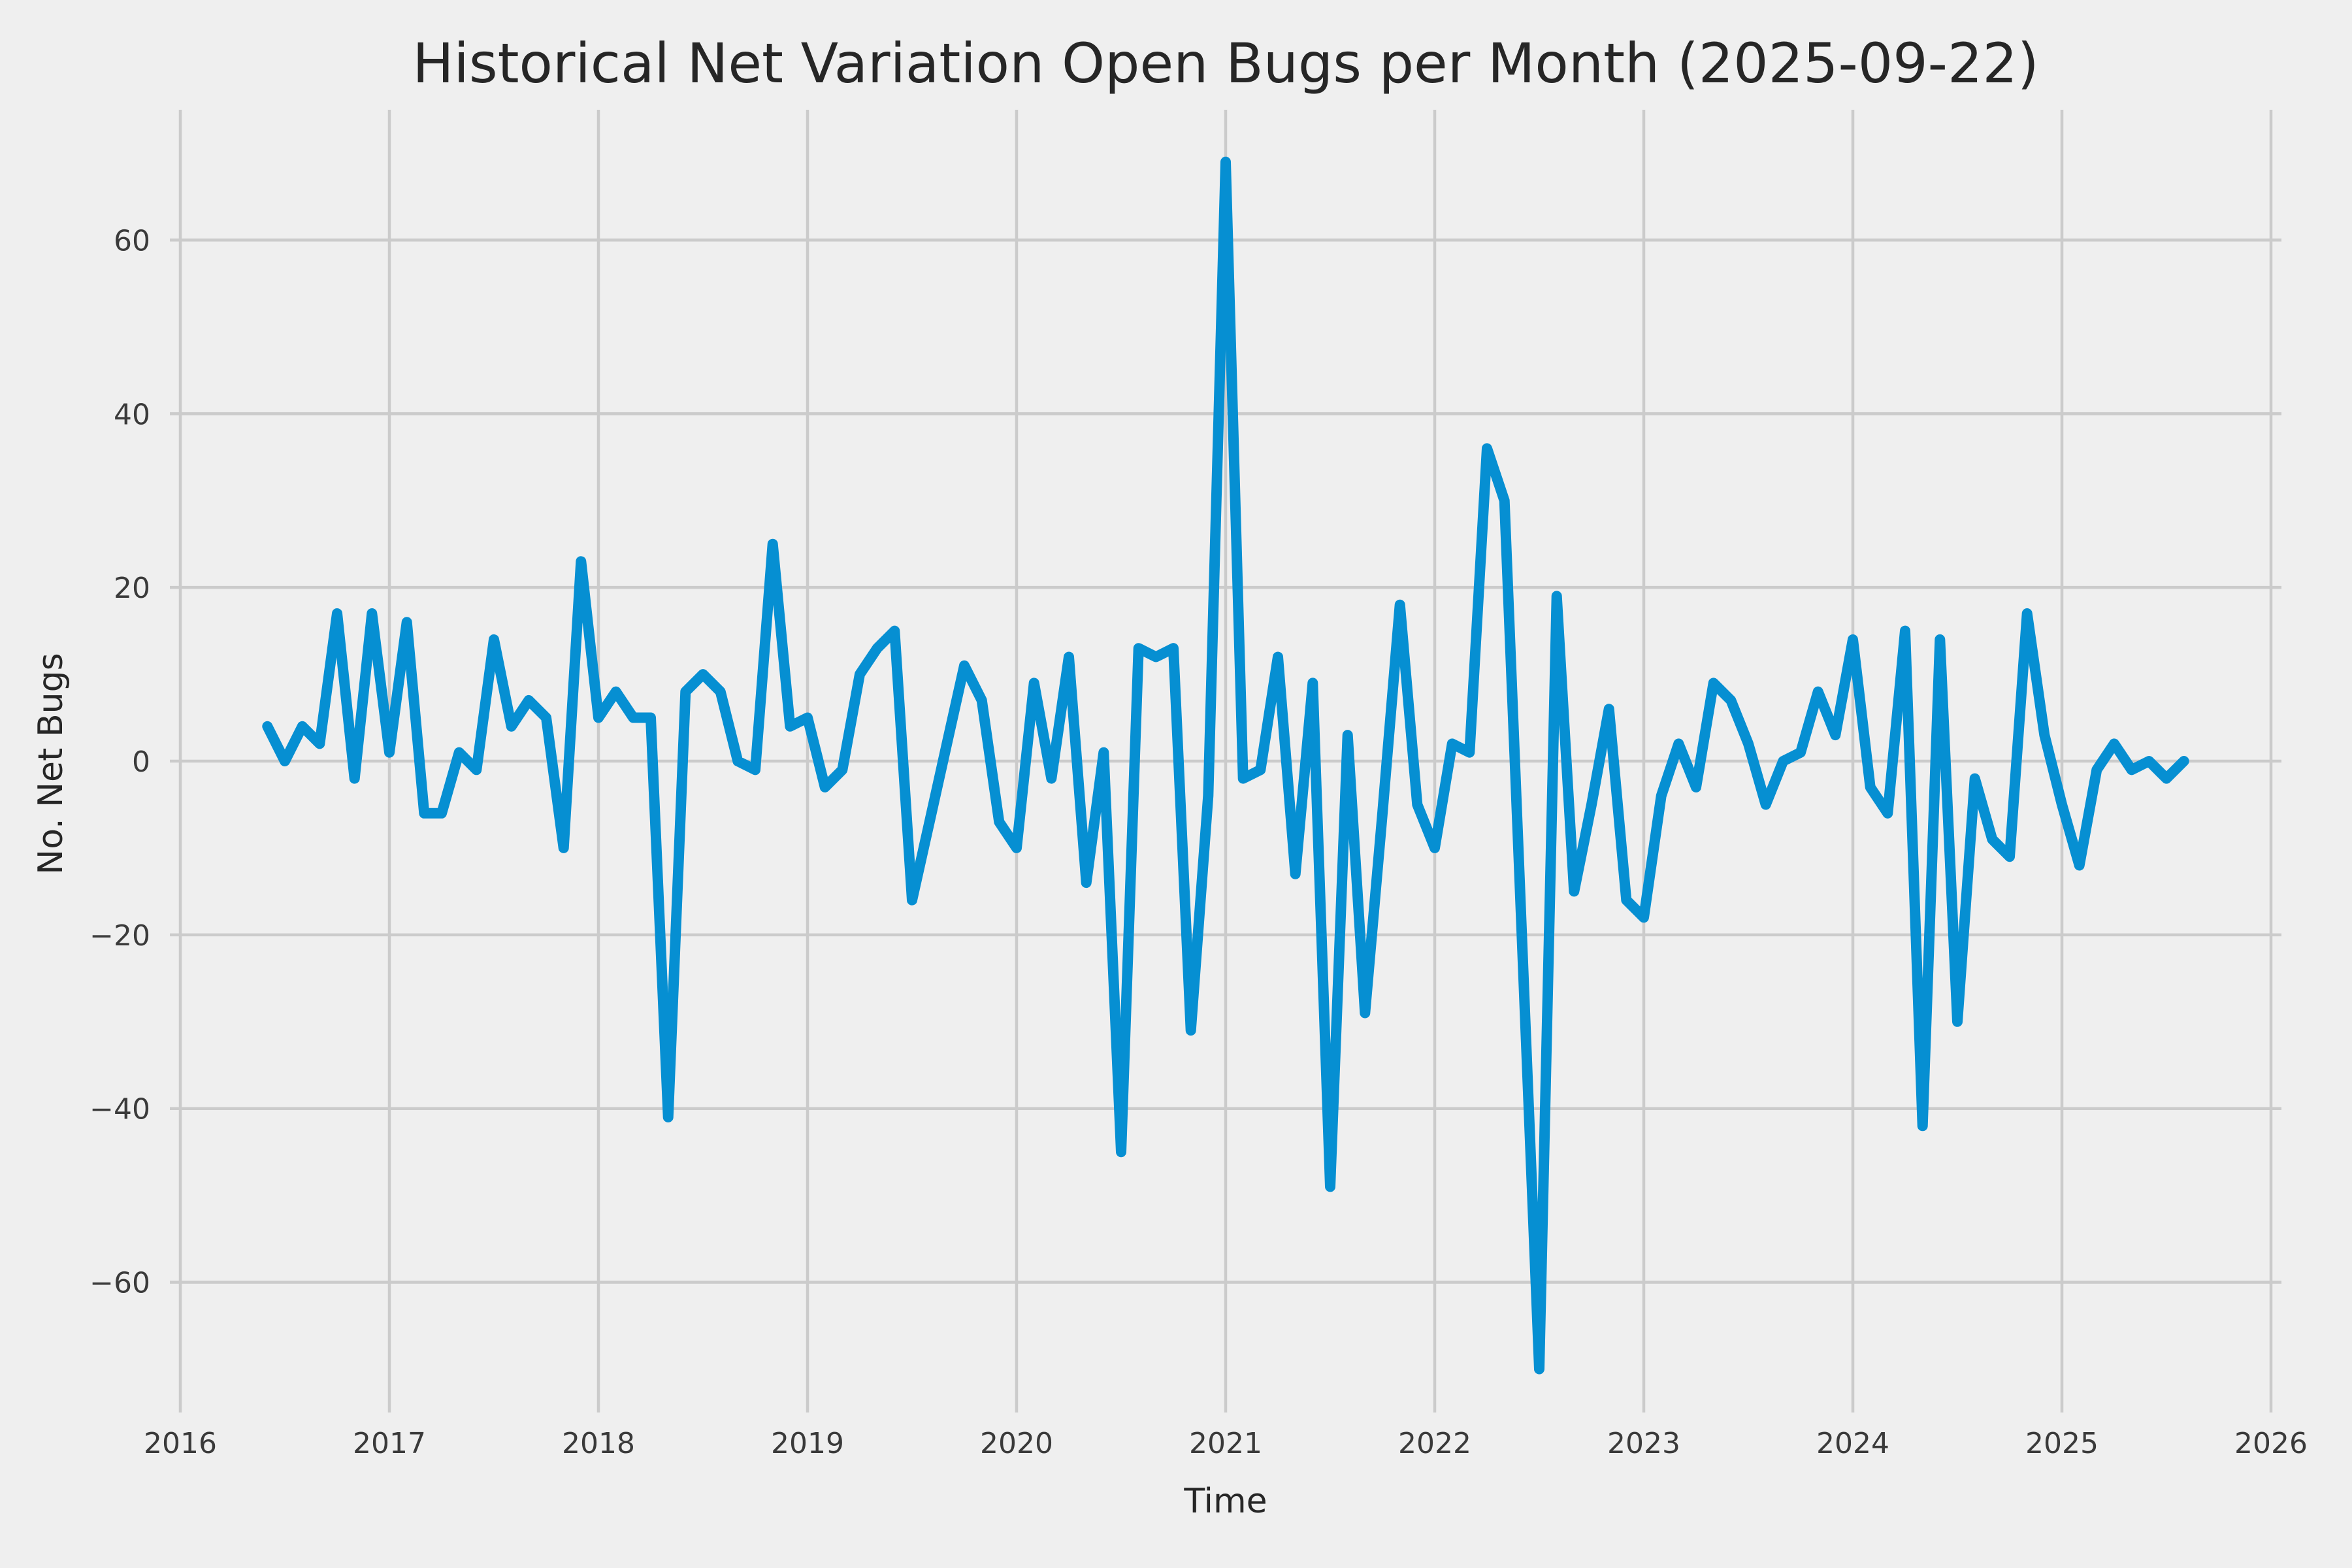  Describe the element at coordinates (807, 1443) in the screenshot. I see `x-tick-label: 2019` at that location.